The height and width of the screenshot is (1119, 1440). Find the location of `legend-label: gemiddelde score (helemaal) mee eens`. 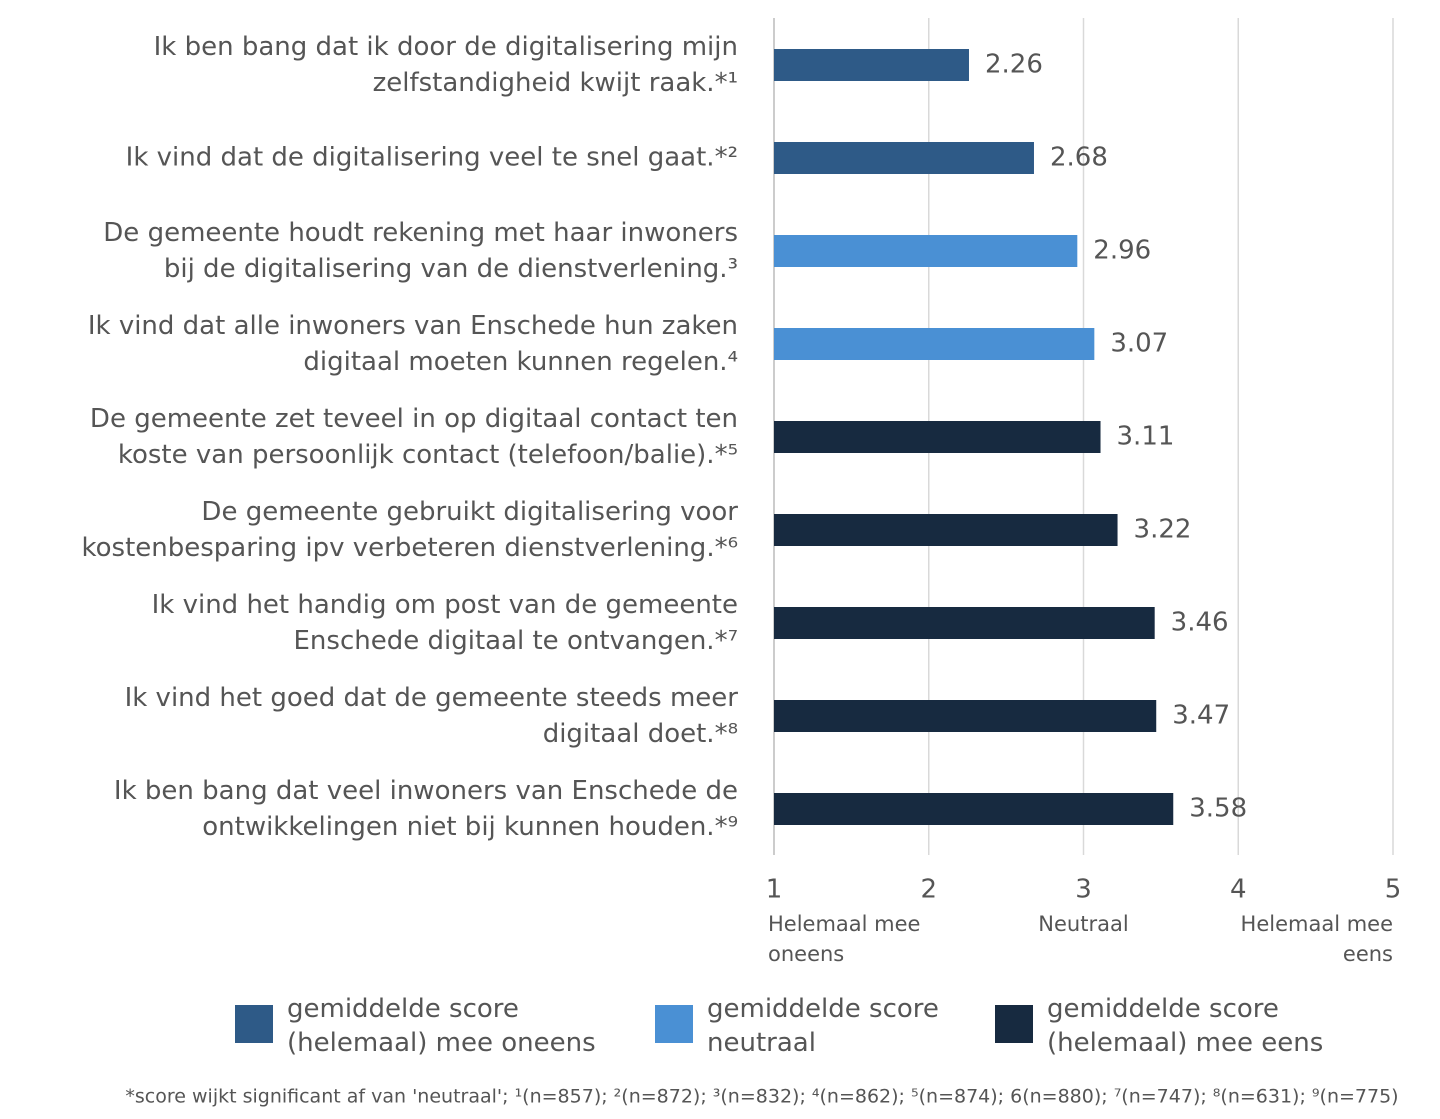

legend-label: gemiddelde score (helemaal) mee eens is located at coordinates (1185, 1026).